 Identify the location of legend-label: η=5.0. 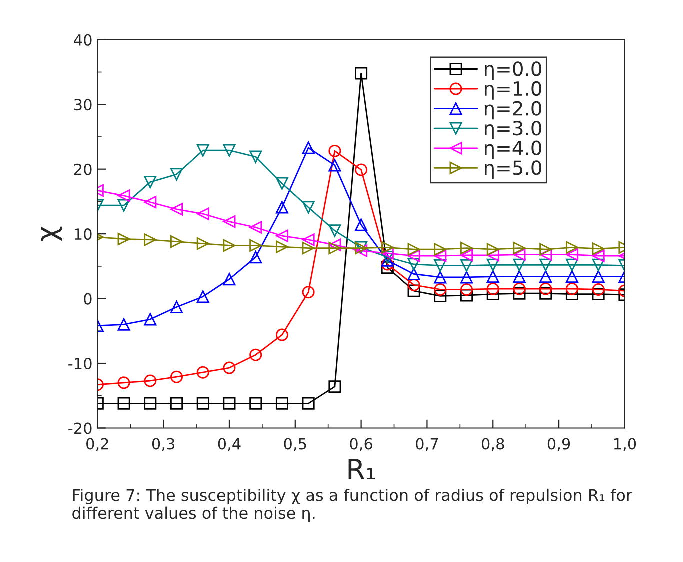
(513, 170).